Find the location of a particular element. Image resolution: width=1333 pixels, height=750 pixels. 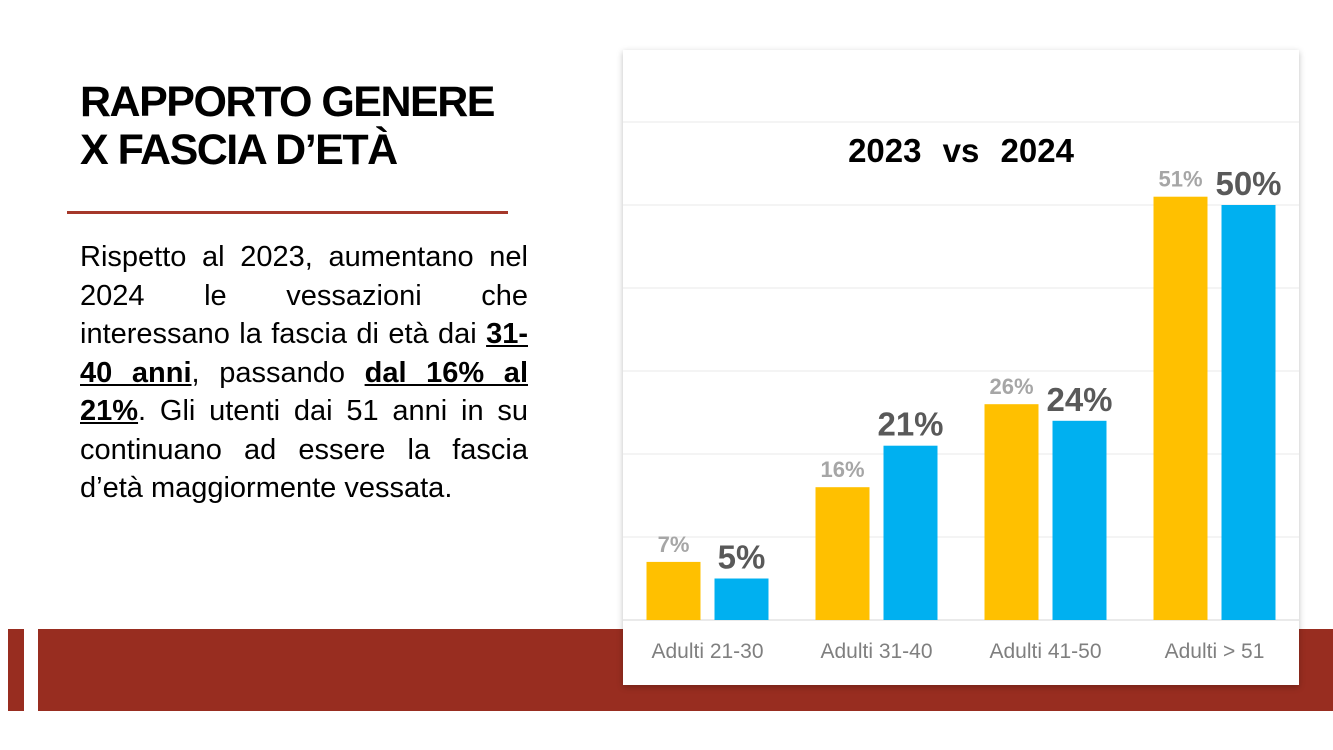

slide-title-line-2: X FASCIA D’ETÀ is located at coordinates (239, 150).